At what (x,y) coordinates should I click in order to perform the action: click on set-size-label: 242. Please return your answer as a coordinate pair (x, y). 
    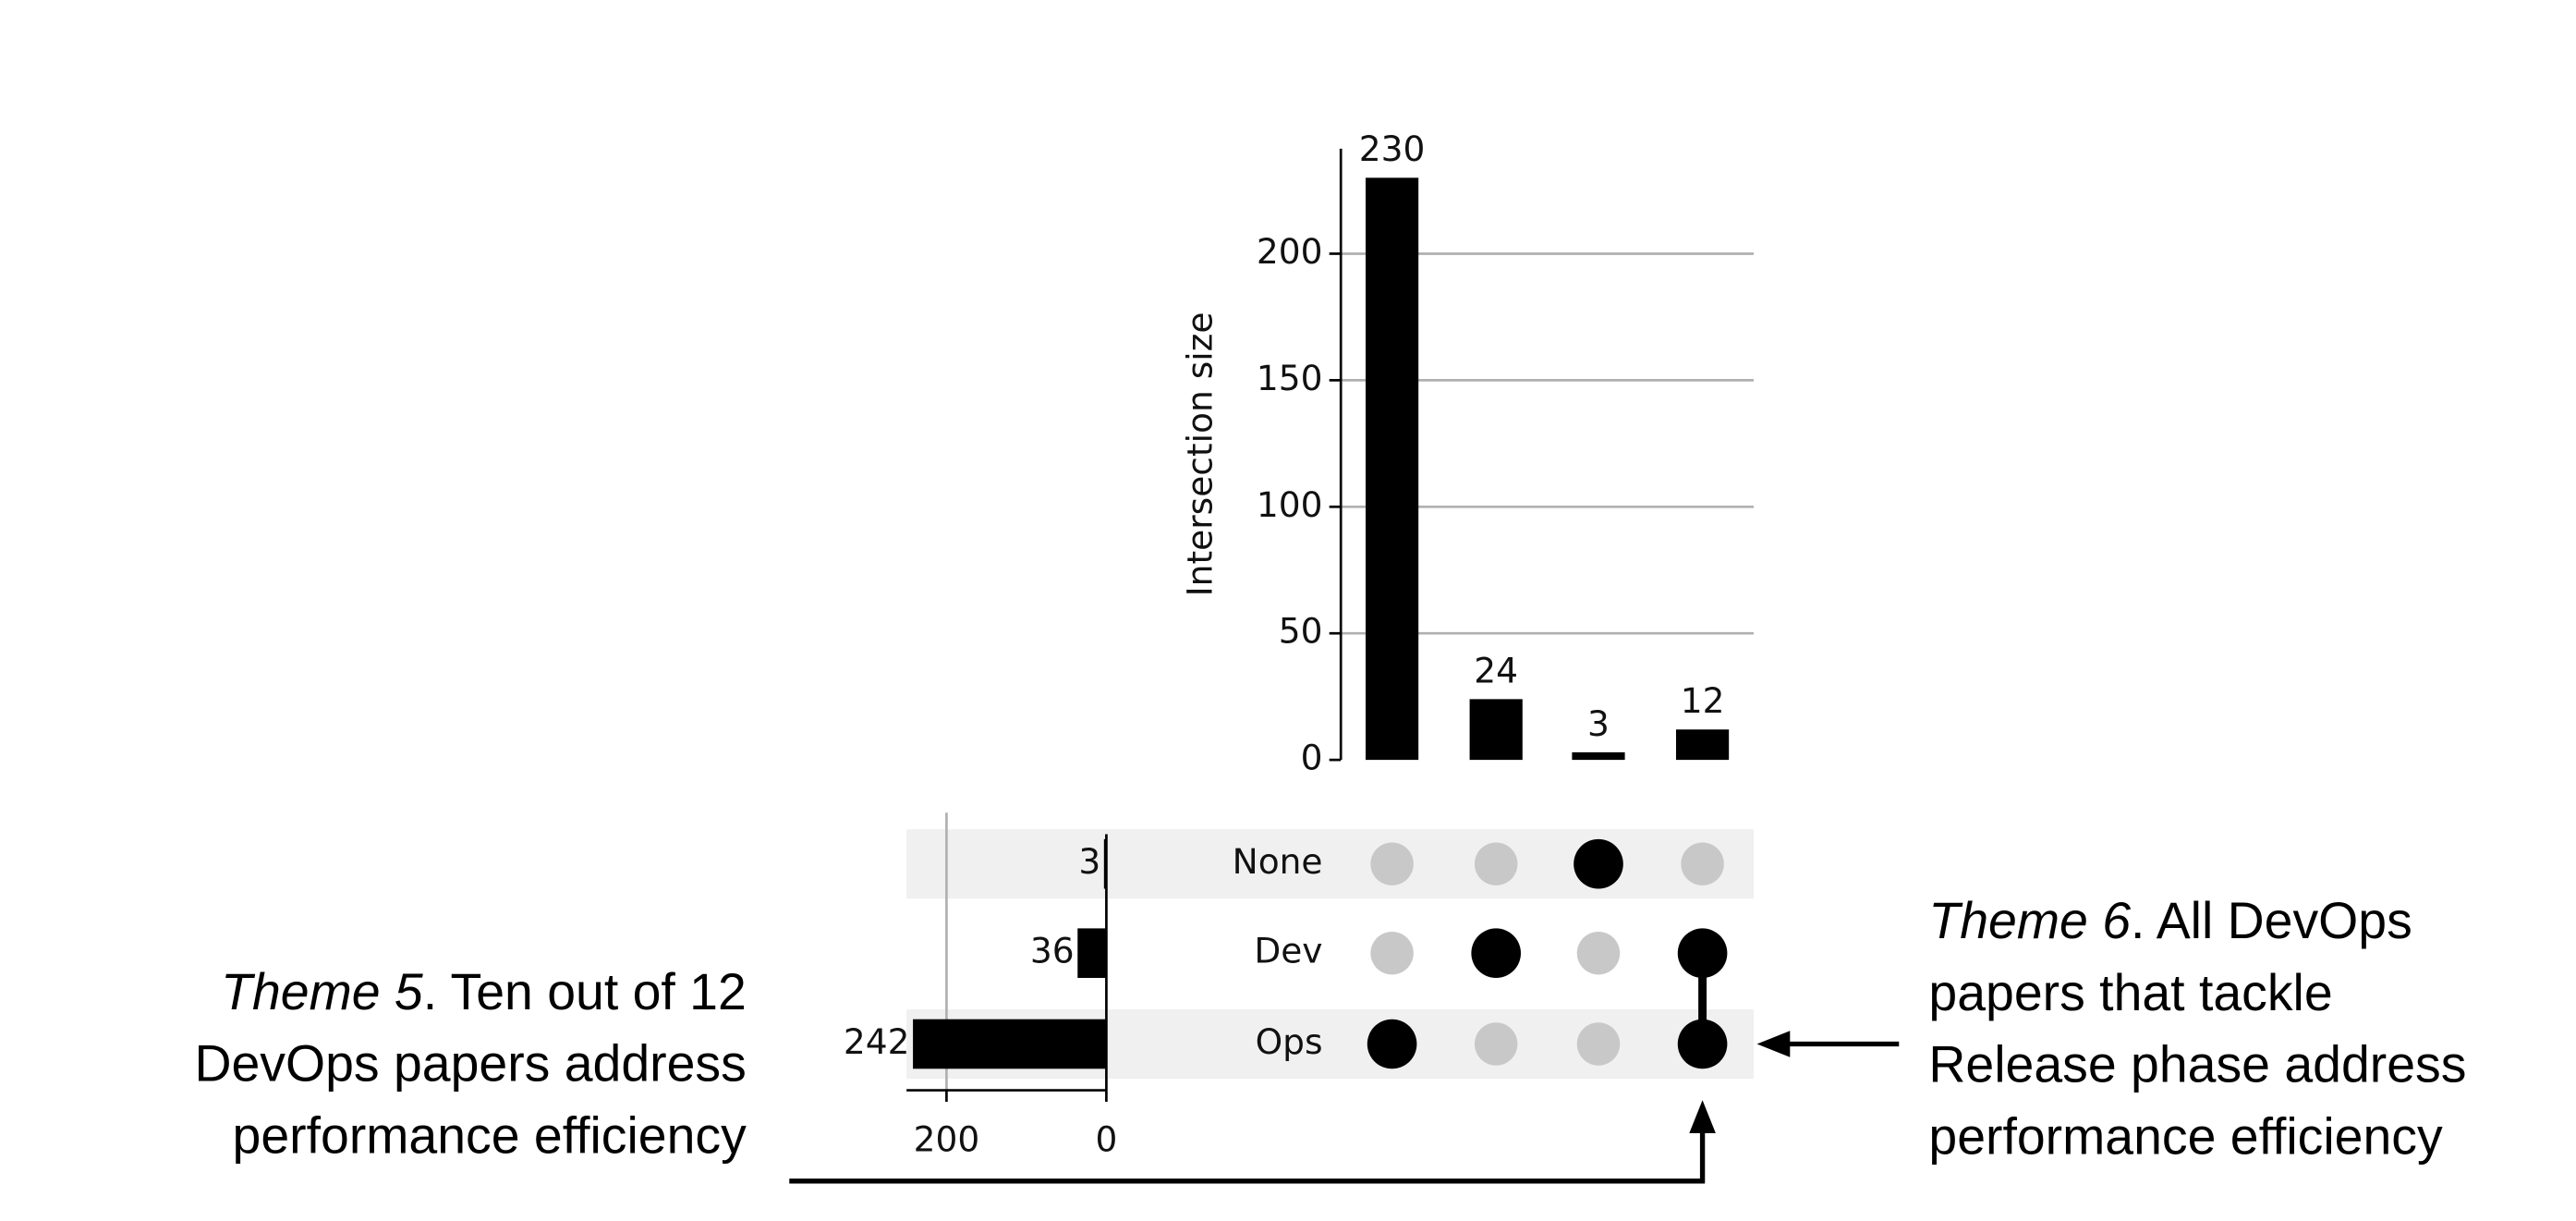
    Looking at the image, I should click on (877, 1041).